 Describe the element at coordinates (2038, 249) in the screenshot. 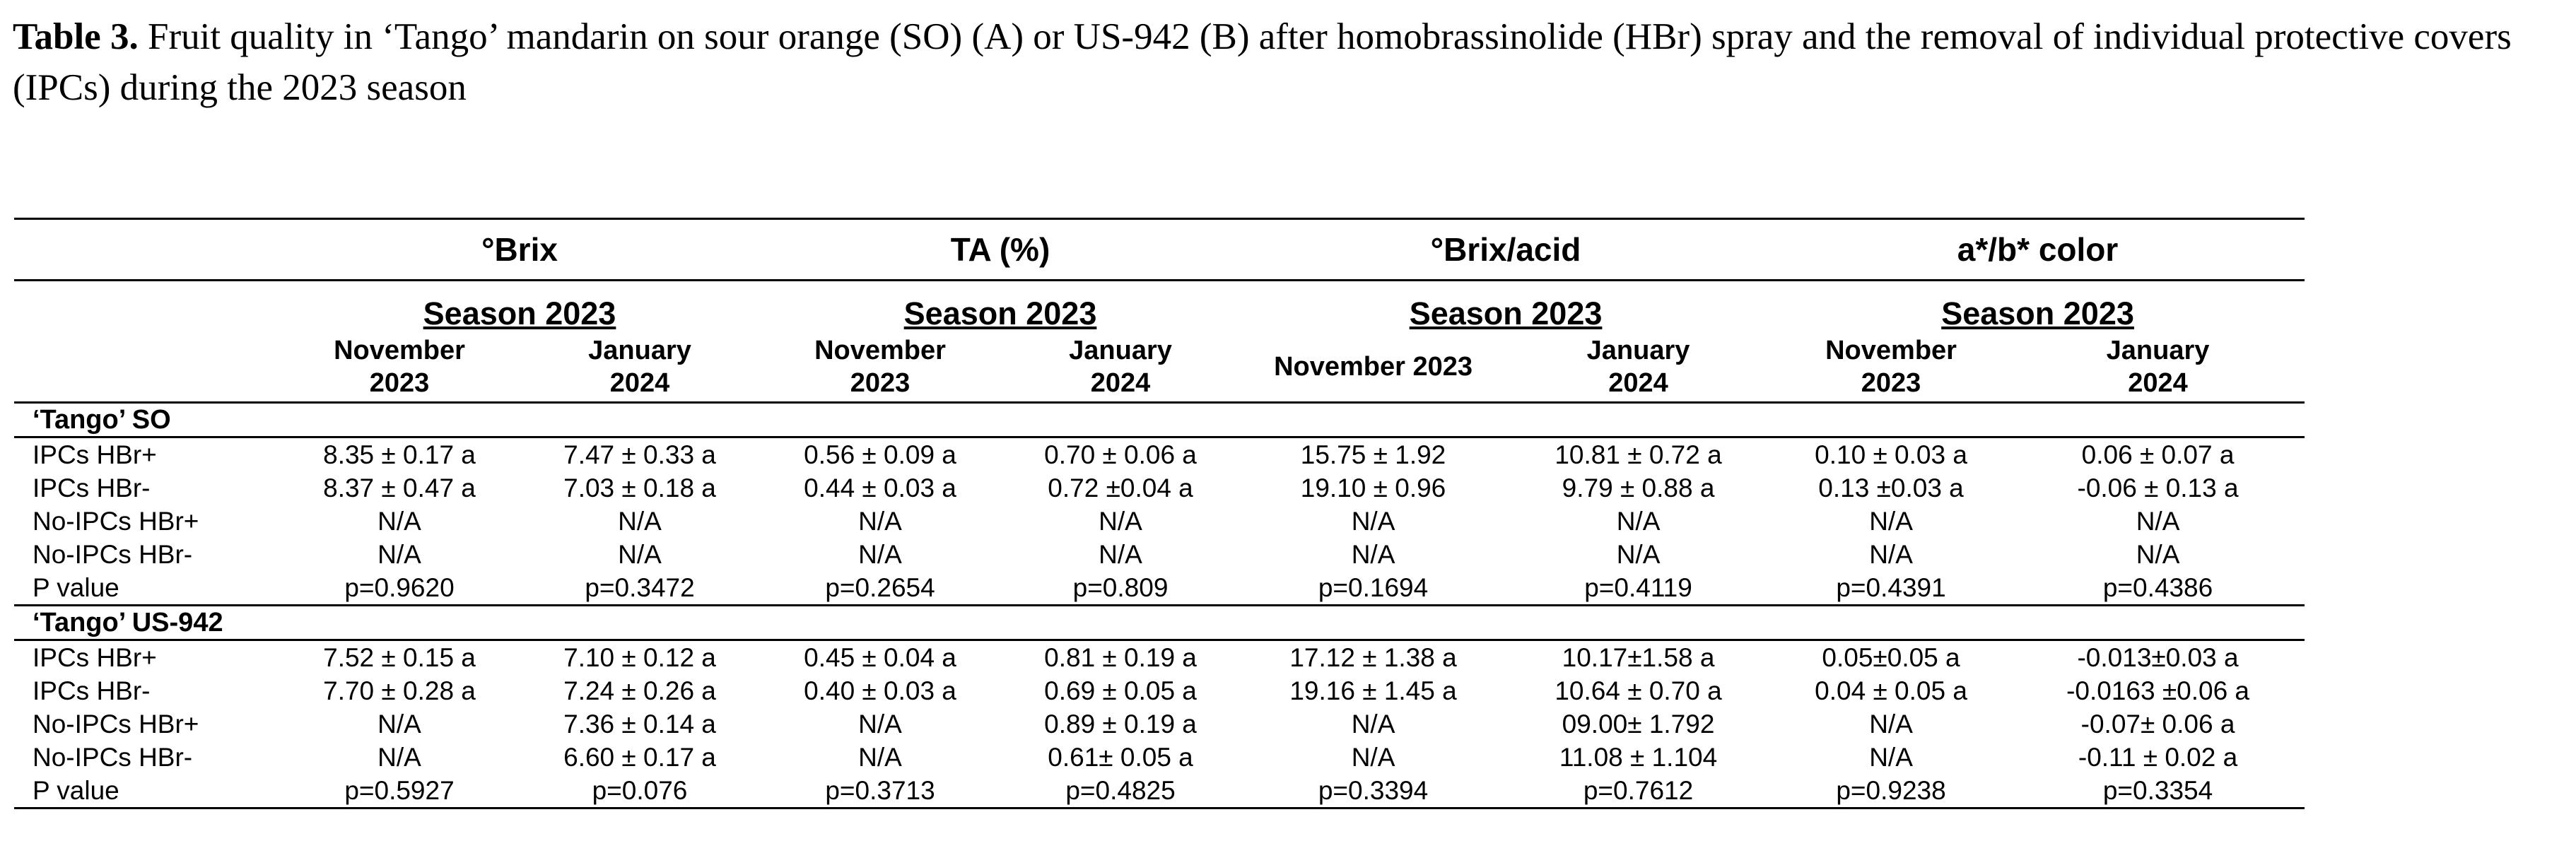

I see `header-color: a*/b* color` at that location.